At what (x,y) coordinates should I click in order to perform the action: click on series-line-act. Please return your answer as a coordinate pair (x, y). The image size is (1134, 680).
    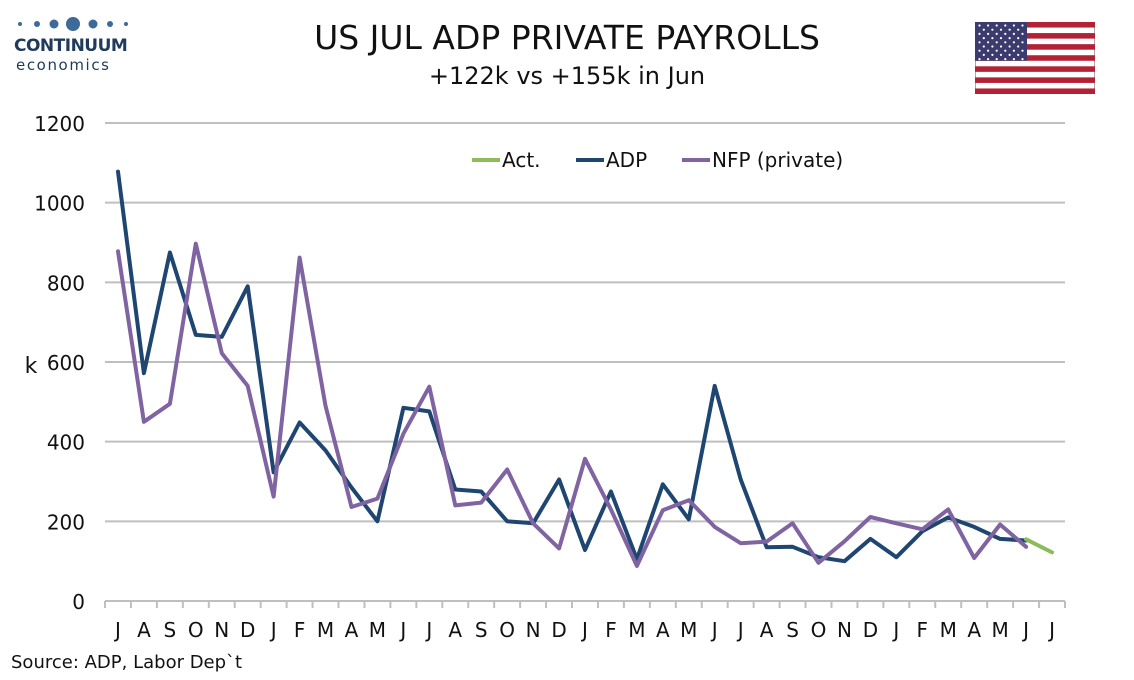
    Looking at the image, I should click on (1039, 546).